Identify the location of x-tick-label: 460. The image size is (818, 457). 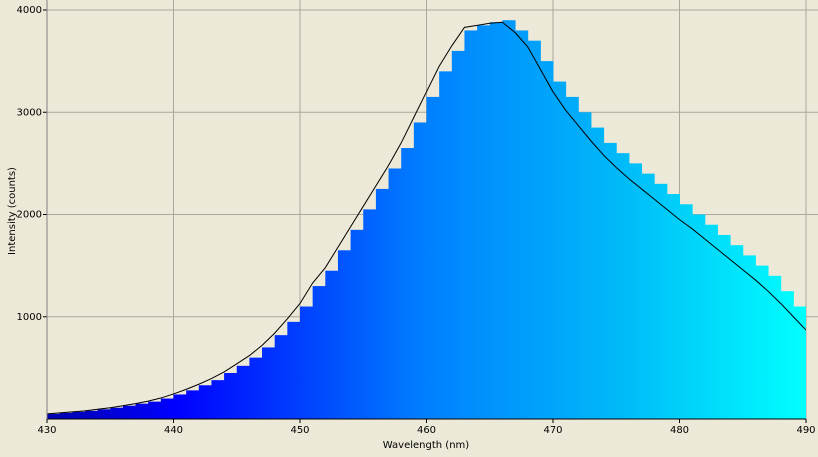
(426, 430).